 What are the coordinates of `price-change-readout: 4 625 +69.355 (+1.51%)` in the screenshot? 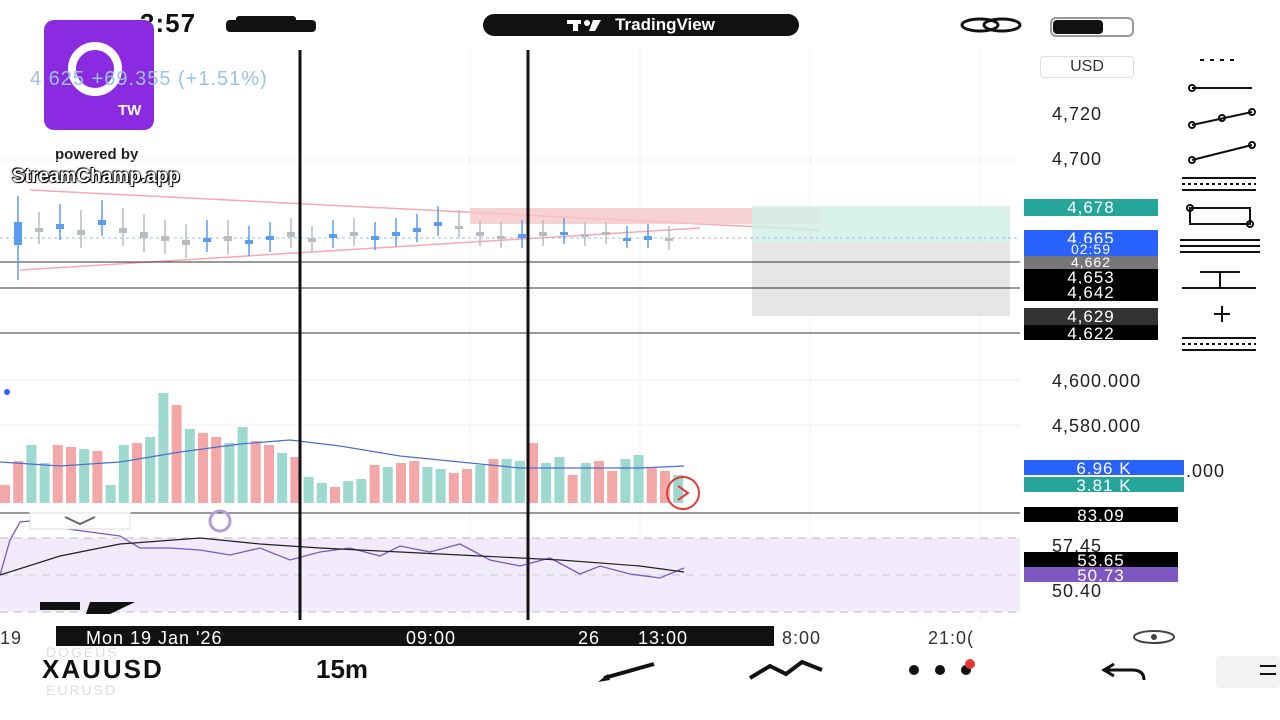 It's located at (149, 79).